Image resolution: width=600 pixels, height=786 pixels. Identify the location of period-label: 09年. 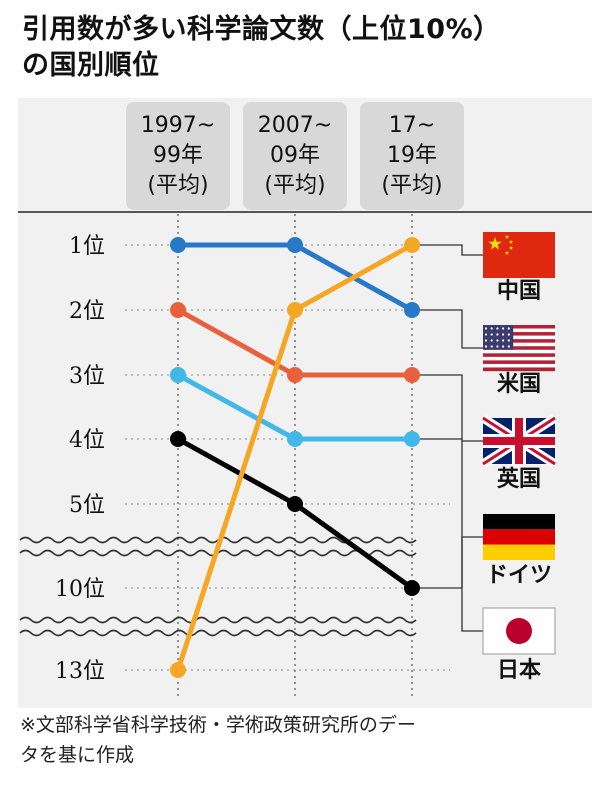
(295, 155).